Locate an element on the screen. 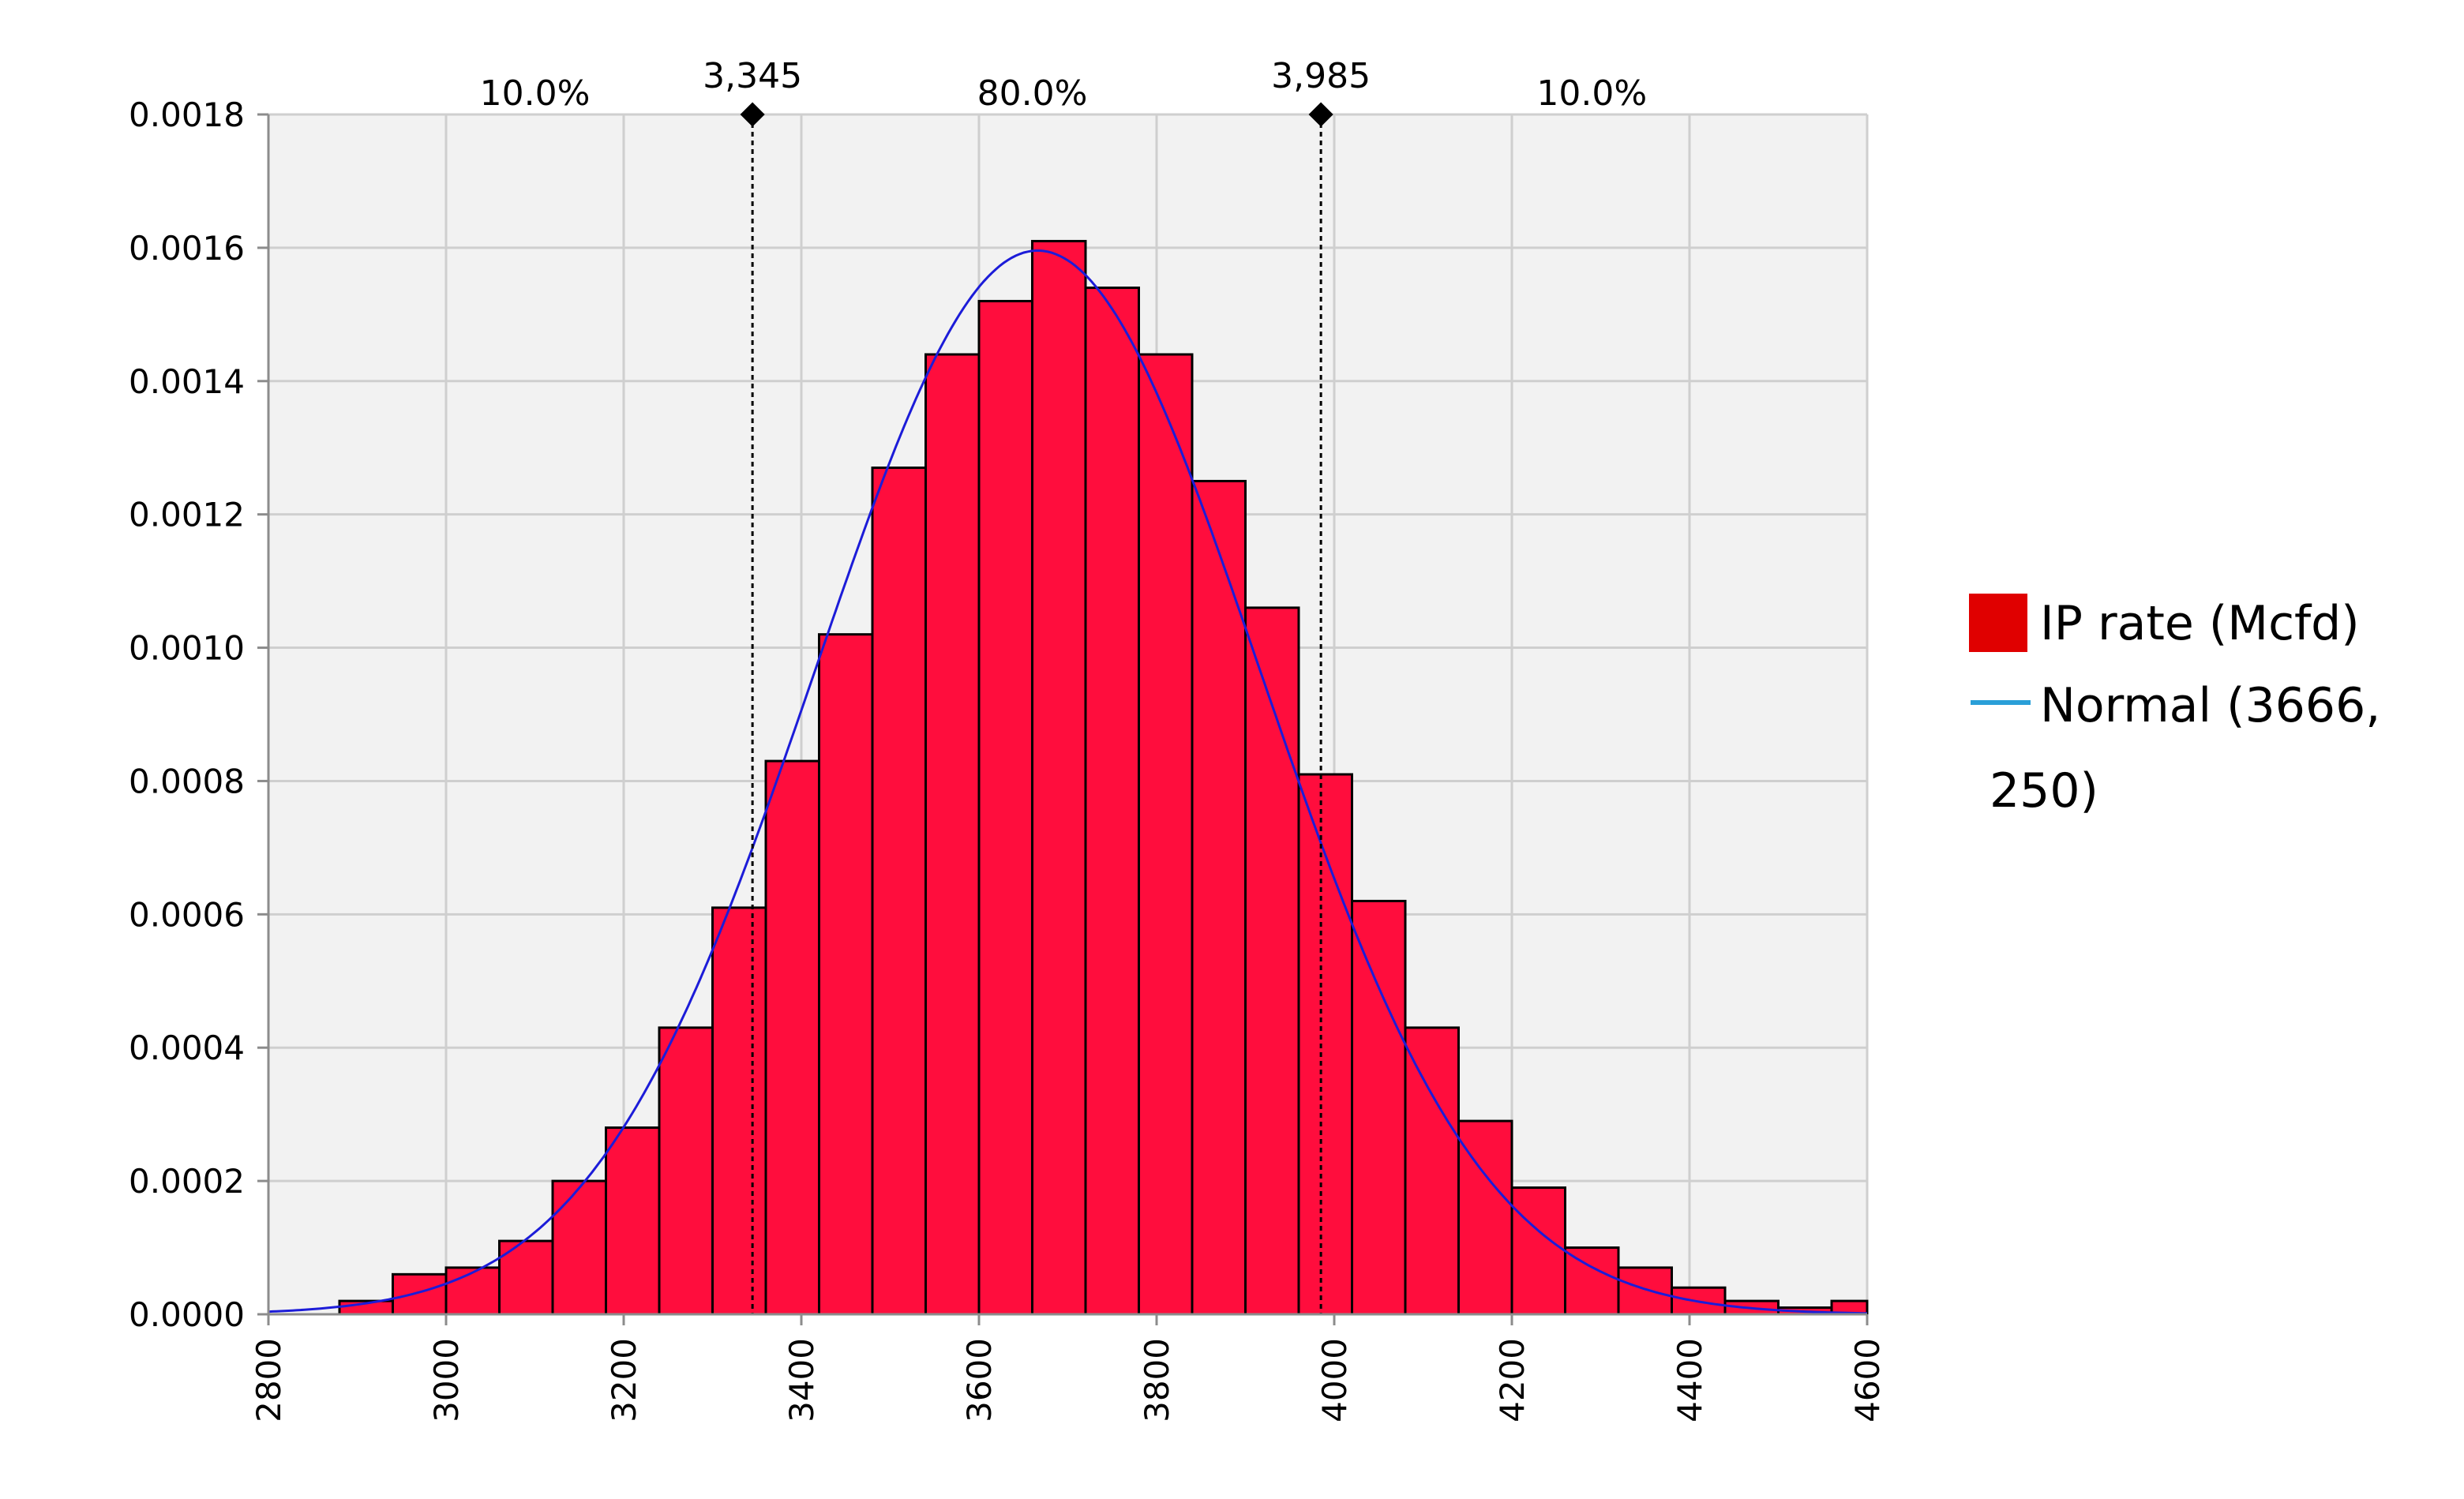 This screenshot has width=2464, height=1499. legend-swatch-ip-rate is located at coordinates (1998, 623).